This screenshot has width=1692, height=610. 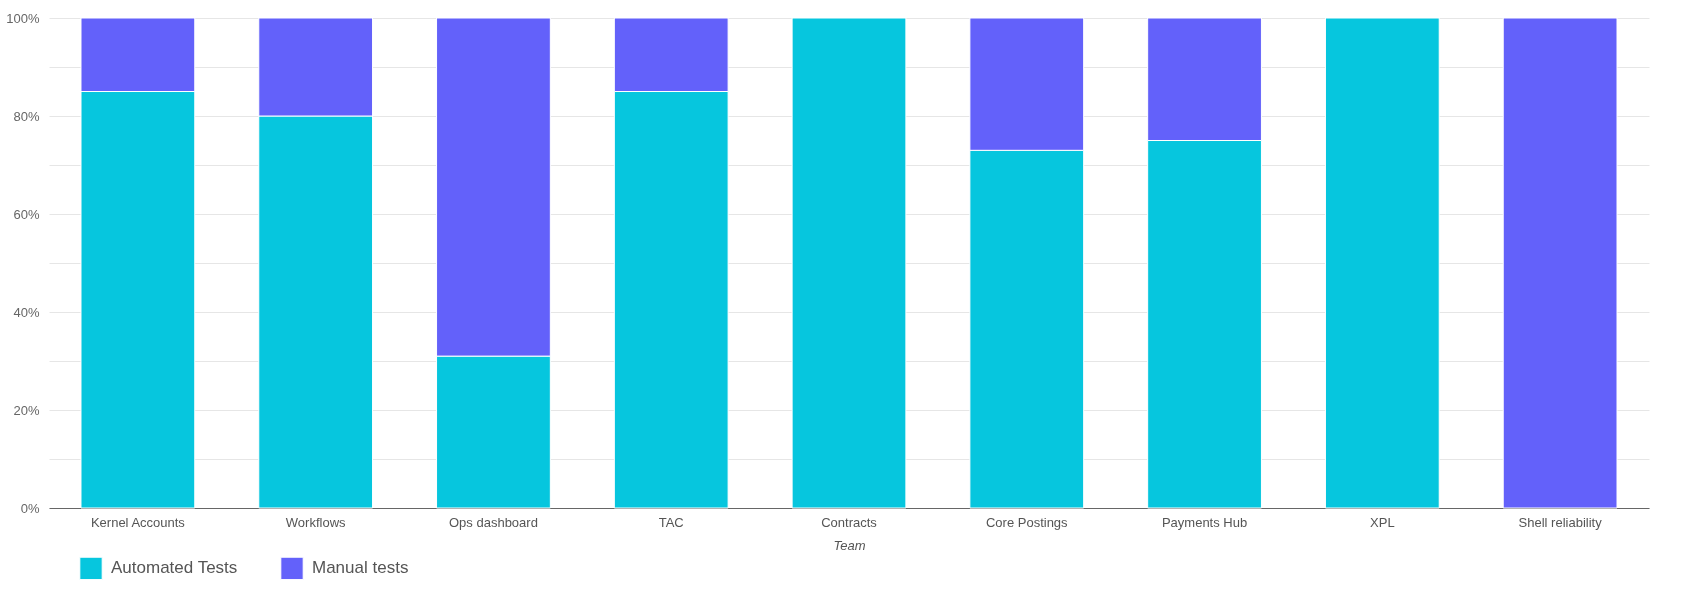 What do you see at coordinates (23, 18) in the screenshot?
I see `y-tick-label: 100%` at bounding box center [23, 18].